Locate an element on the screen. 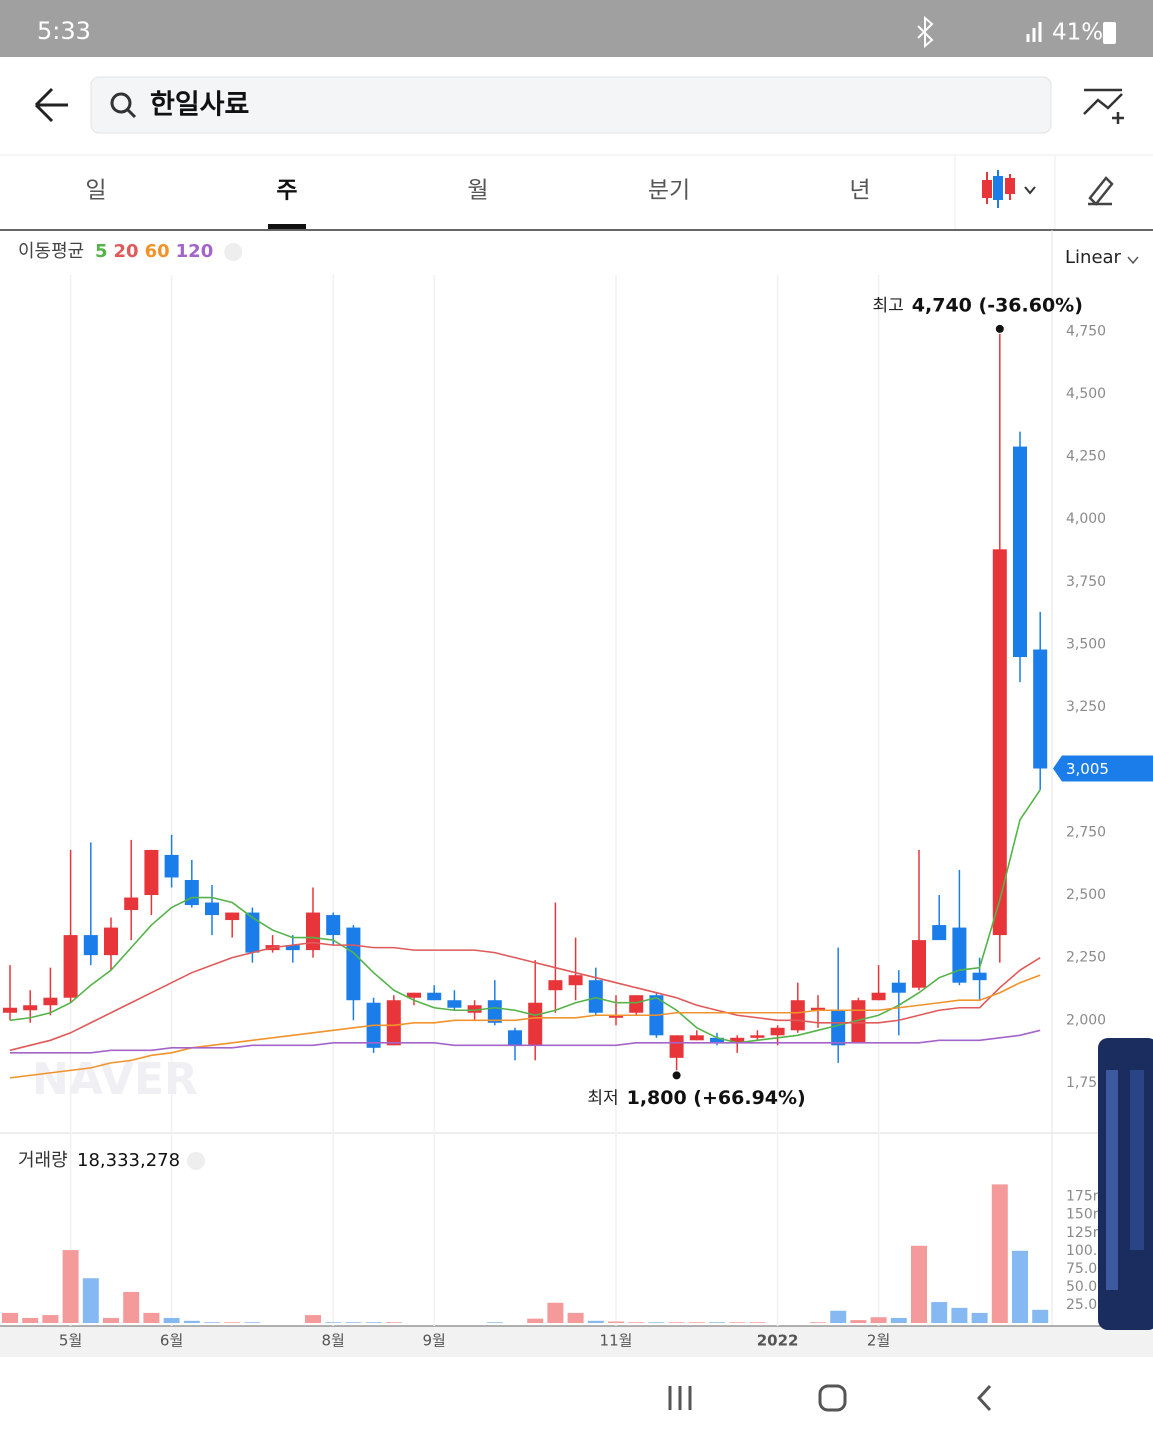 This screenshot has width=1153, height=1440. moving-average-line is located at coordinates (525, 1026).